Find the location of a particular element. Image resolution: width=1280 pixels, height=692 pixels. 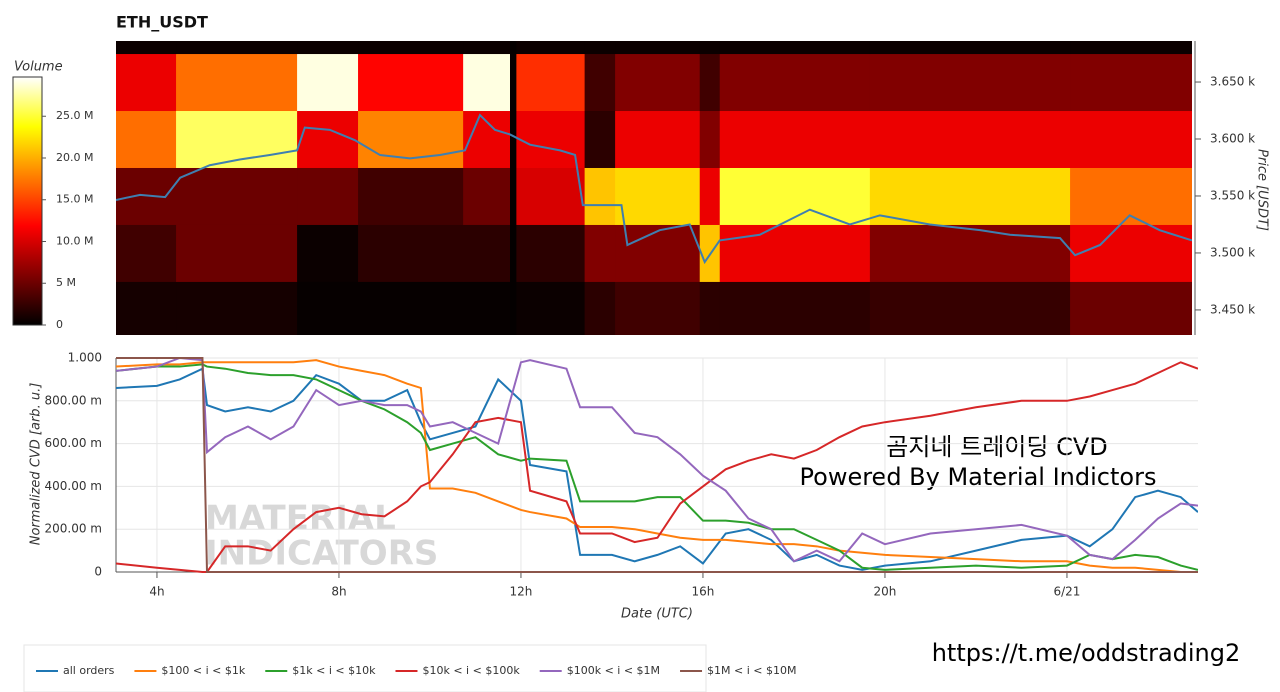

legend-box is located at coordinates (365, 668).